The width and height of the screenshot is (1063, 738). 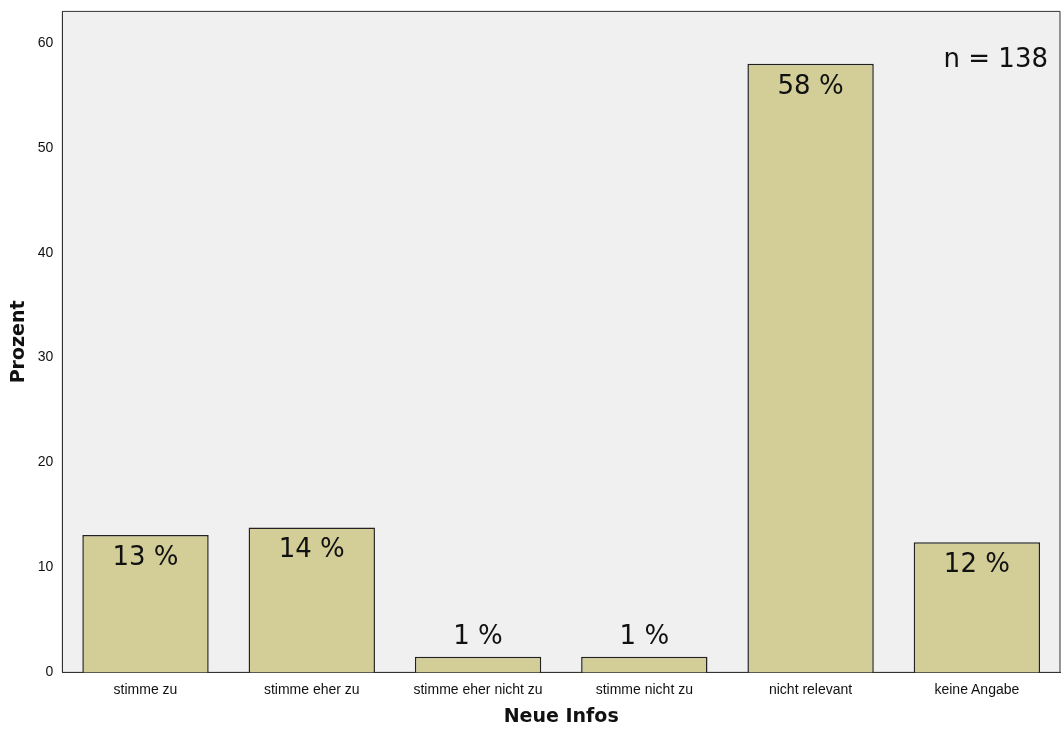 What do you see at coordinates (45, 356) in the screenshot?
I see `y-tick-label: 30` at bounding box center [45, 356].